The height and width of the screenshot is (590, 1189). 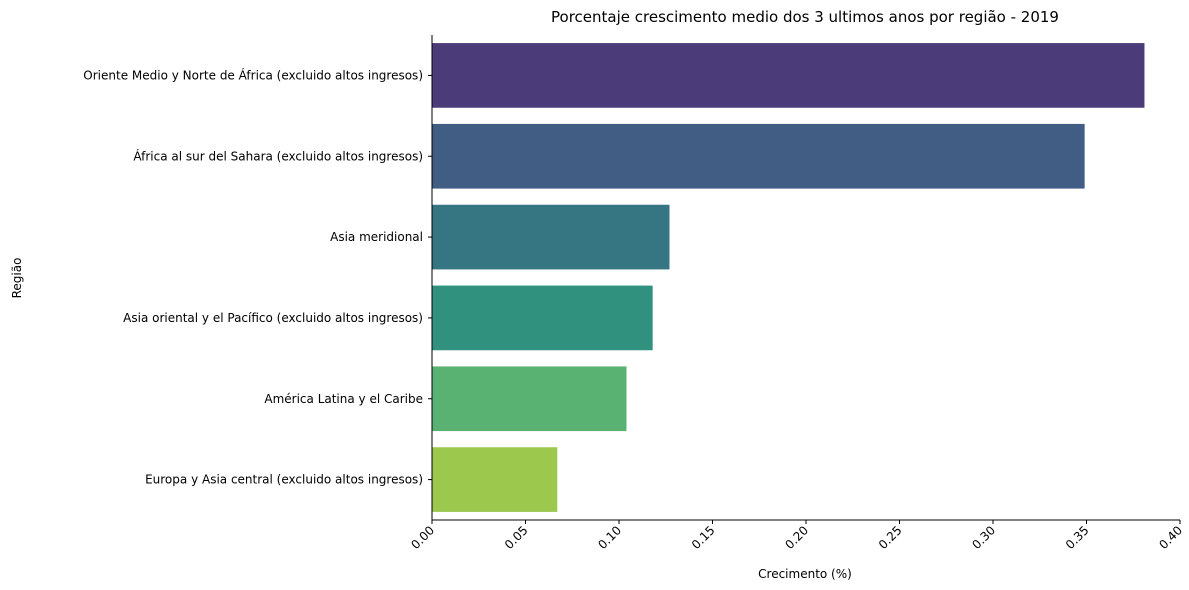 I want to click on x-tick-label: 0.20, so click(x=796, y=537).